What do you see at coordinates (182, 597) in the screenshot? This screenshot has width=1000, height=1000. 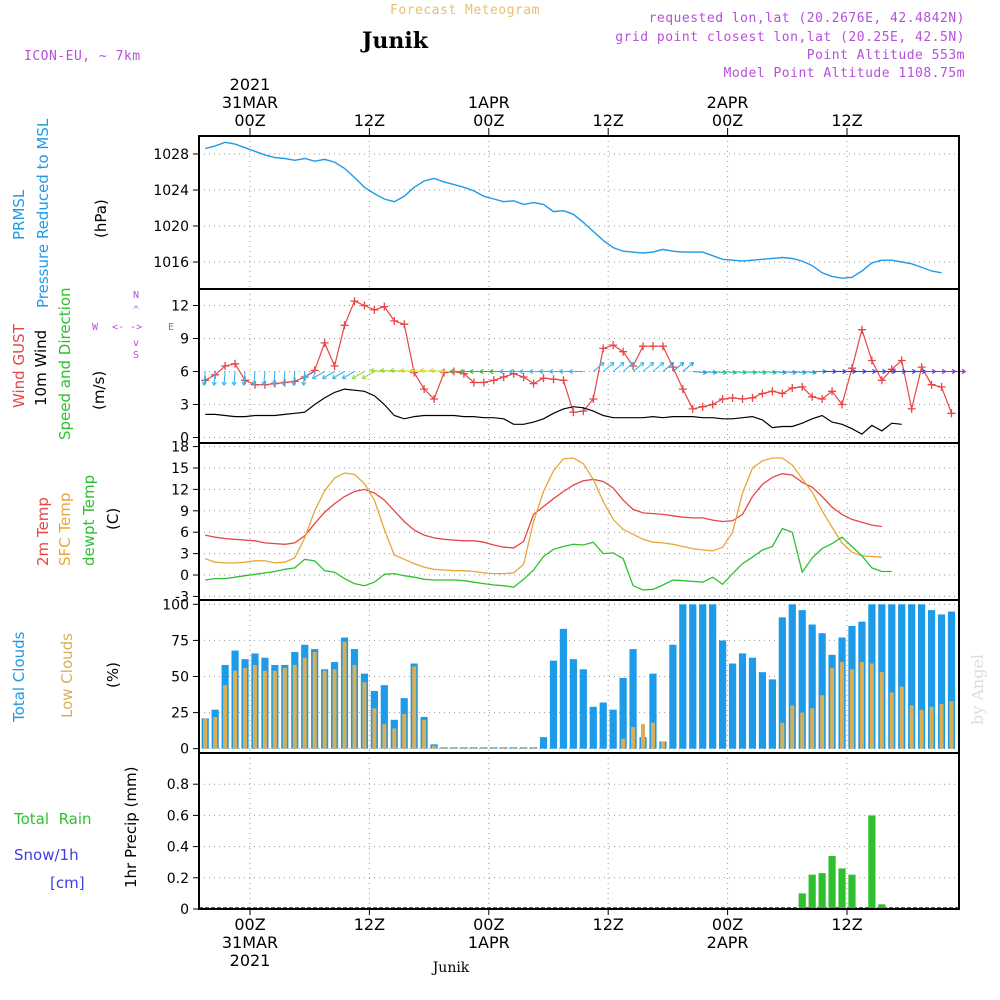 I see `y-tick-label-3: -3` at bounding box center [182, 597].